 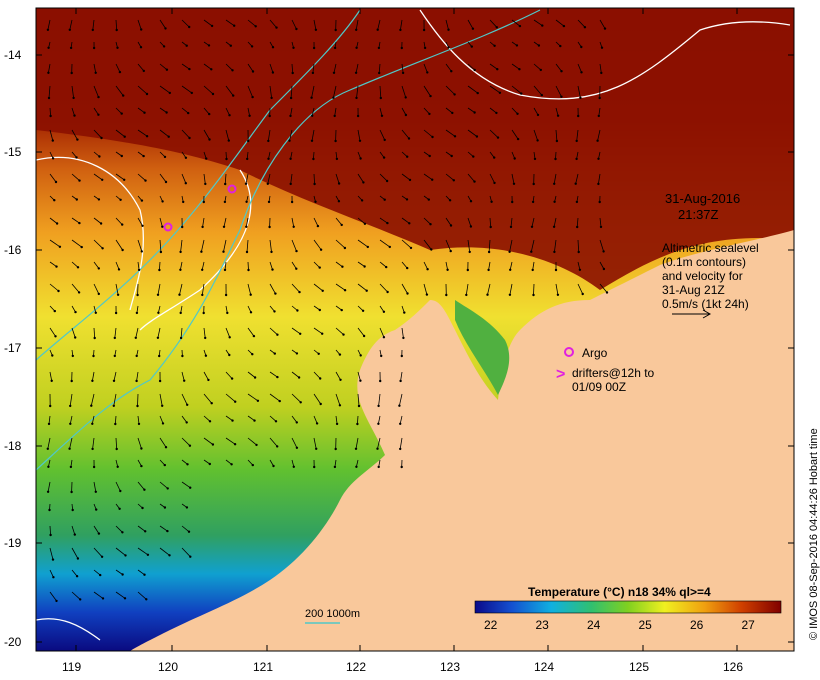 What do you see at coordinates (482, 347) in the screenshot?
I see `king-sound` at bounding box center [482, 347].